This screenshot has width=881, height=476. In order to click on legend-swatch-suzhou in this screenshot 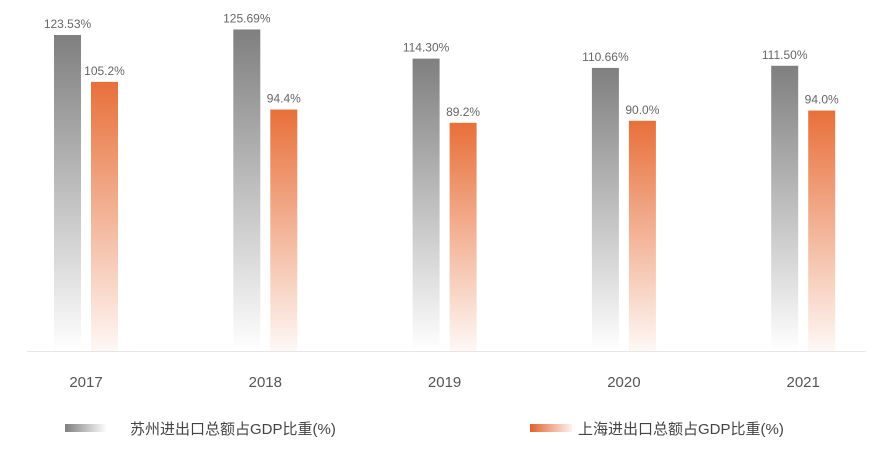, I will do `click(86, 428)`.